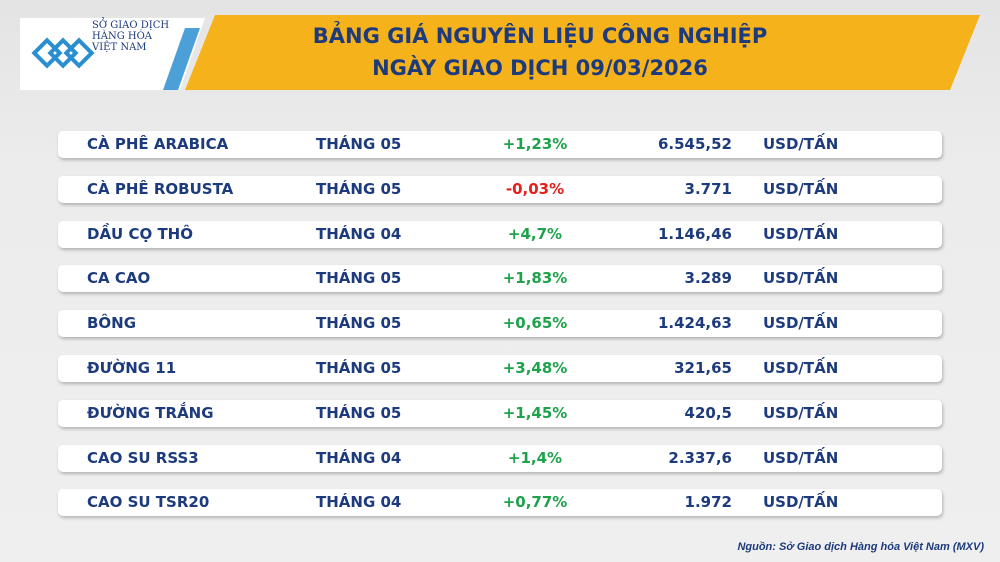 The width and height of the screenshot is (1000, 562). Describe the element at coordinates (160, 188) in the screenshot. I see `commodity: CÀ PHÊ ROBUSTA` at that location.